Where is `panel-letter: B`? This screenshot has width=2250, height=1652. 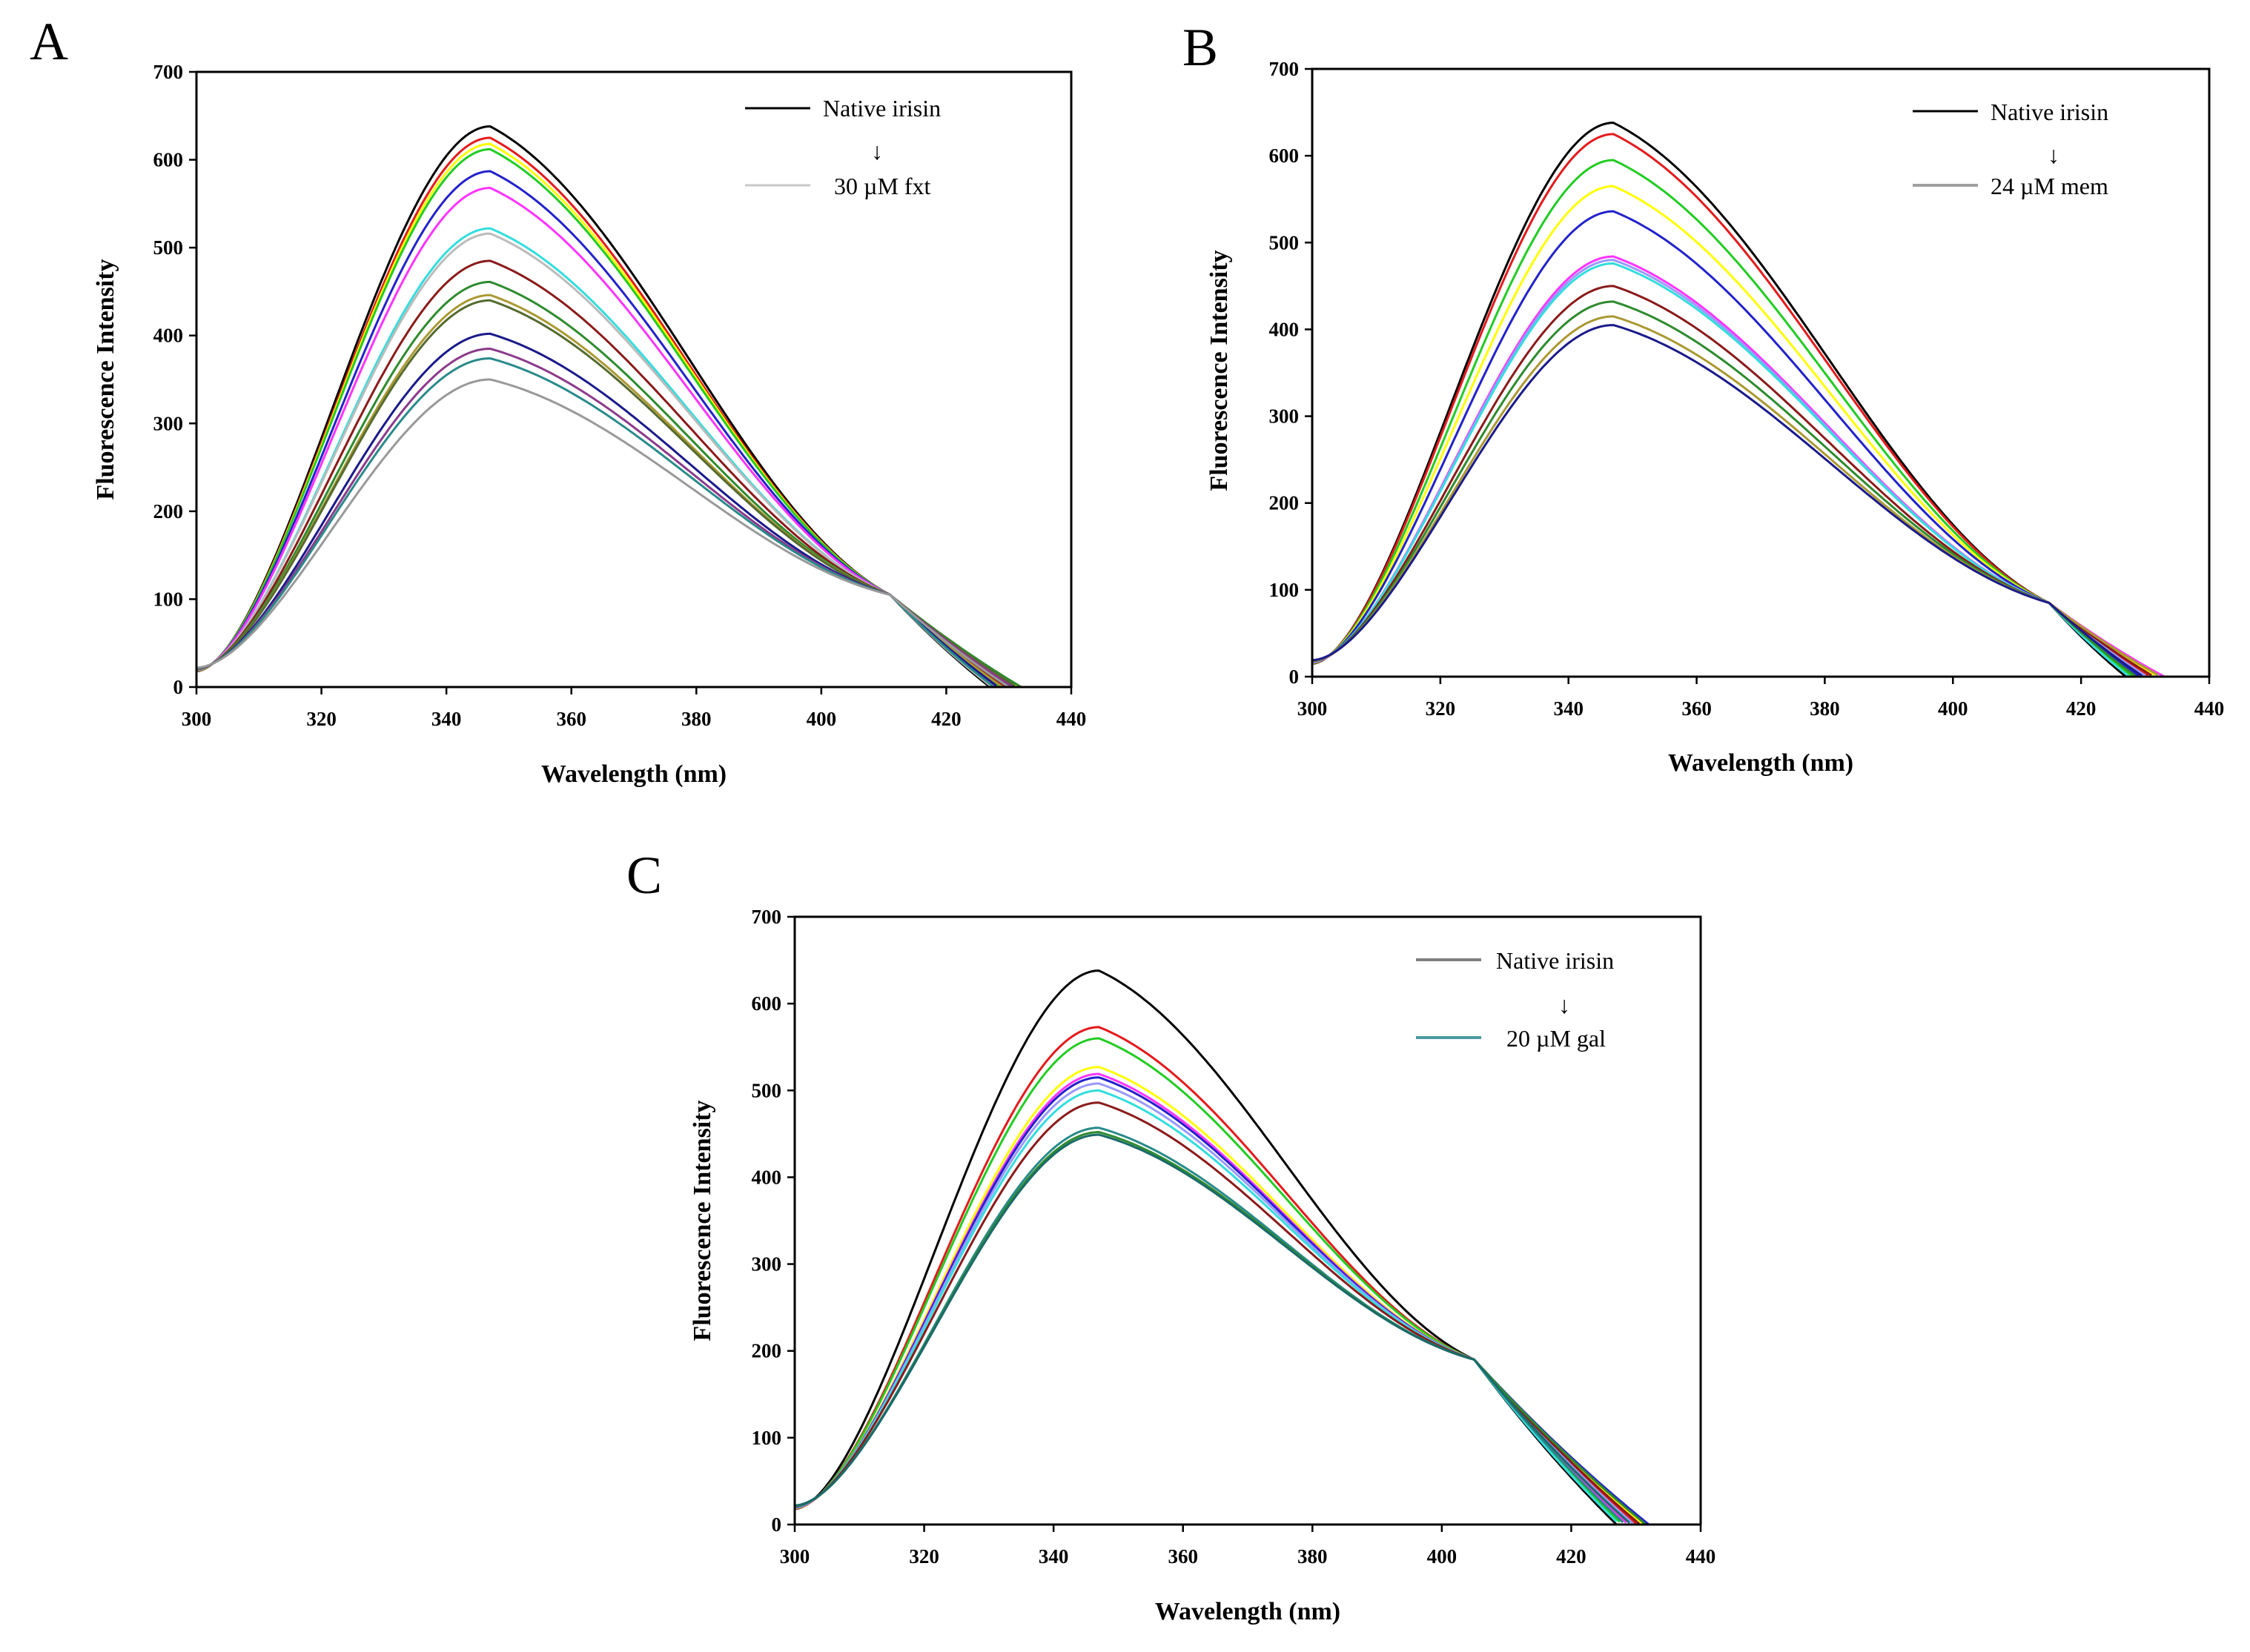 panel-letter: B is located at coordinates (1200, 47).